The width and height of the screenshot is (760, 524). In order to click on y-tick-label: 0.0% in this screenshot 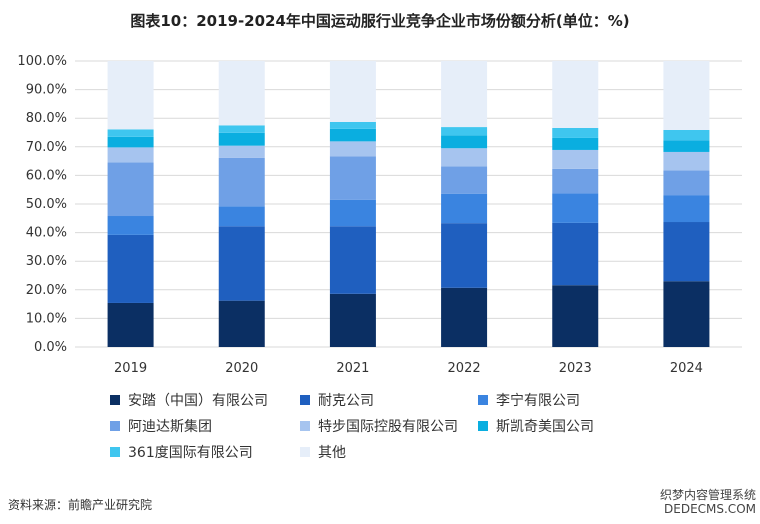, I will do `click(50, 347)`.